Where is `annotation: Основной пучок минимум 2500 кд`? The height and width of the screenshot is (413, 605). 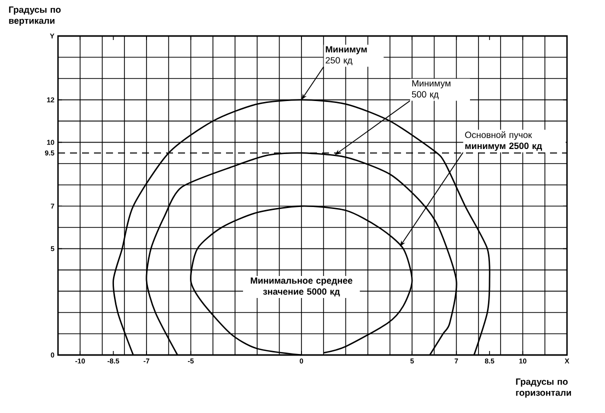
annotation: Основной пучок минимум 2500 кд is located at coordinates (503, 141).